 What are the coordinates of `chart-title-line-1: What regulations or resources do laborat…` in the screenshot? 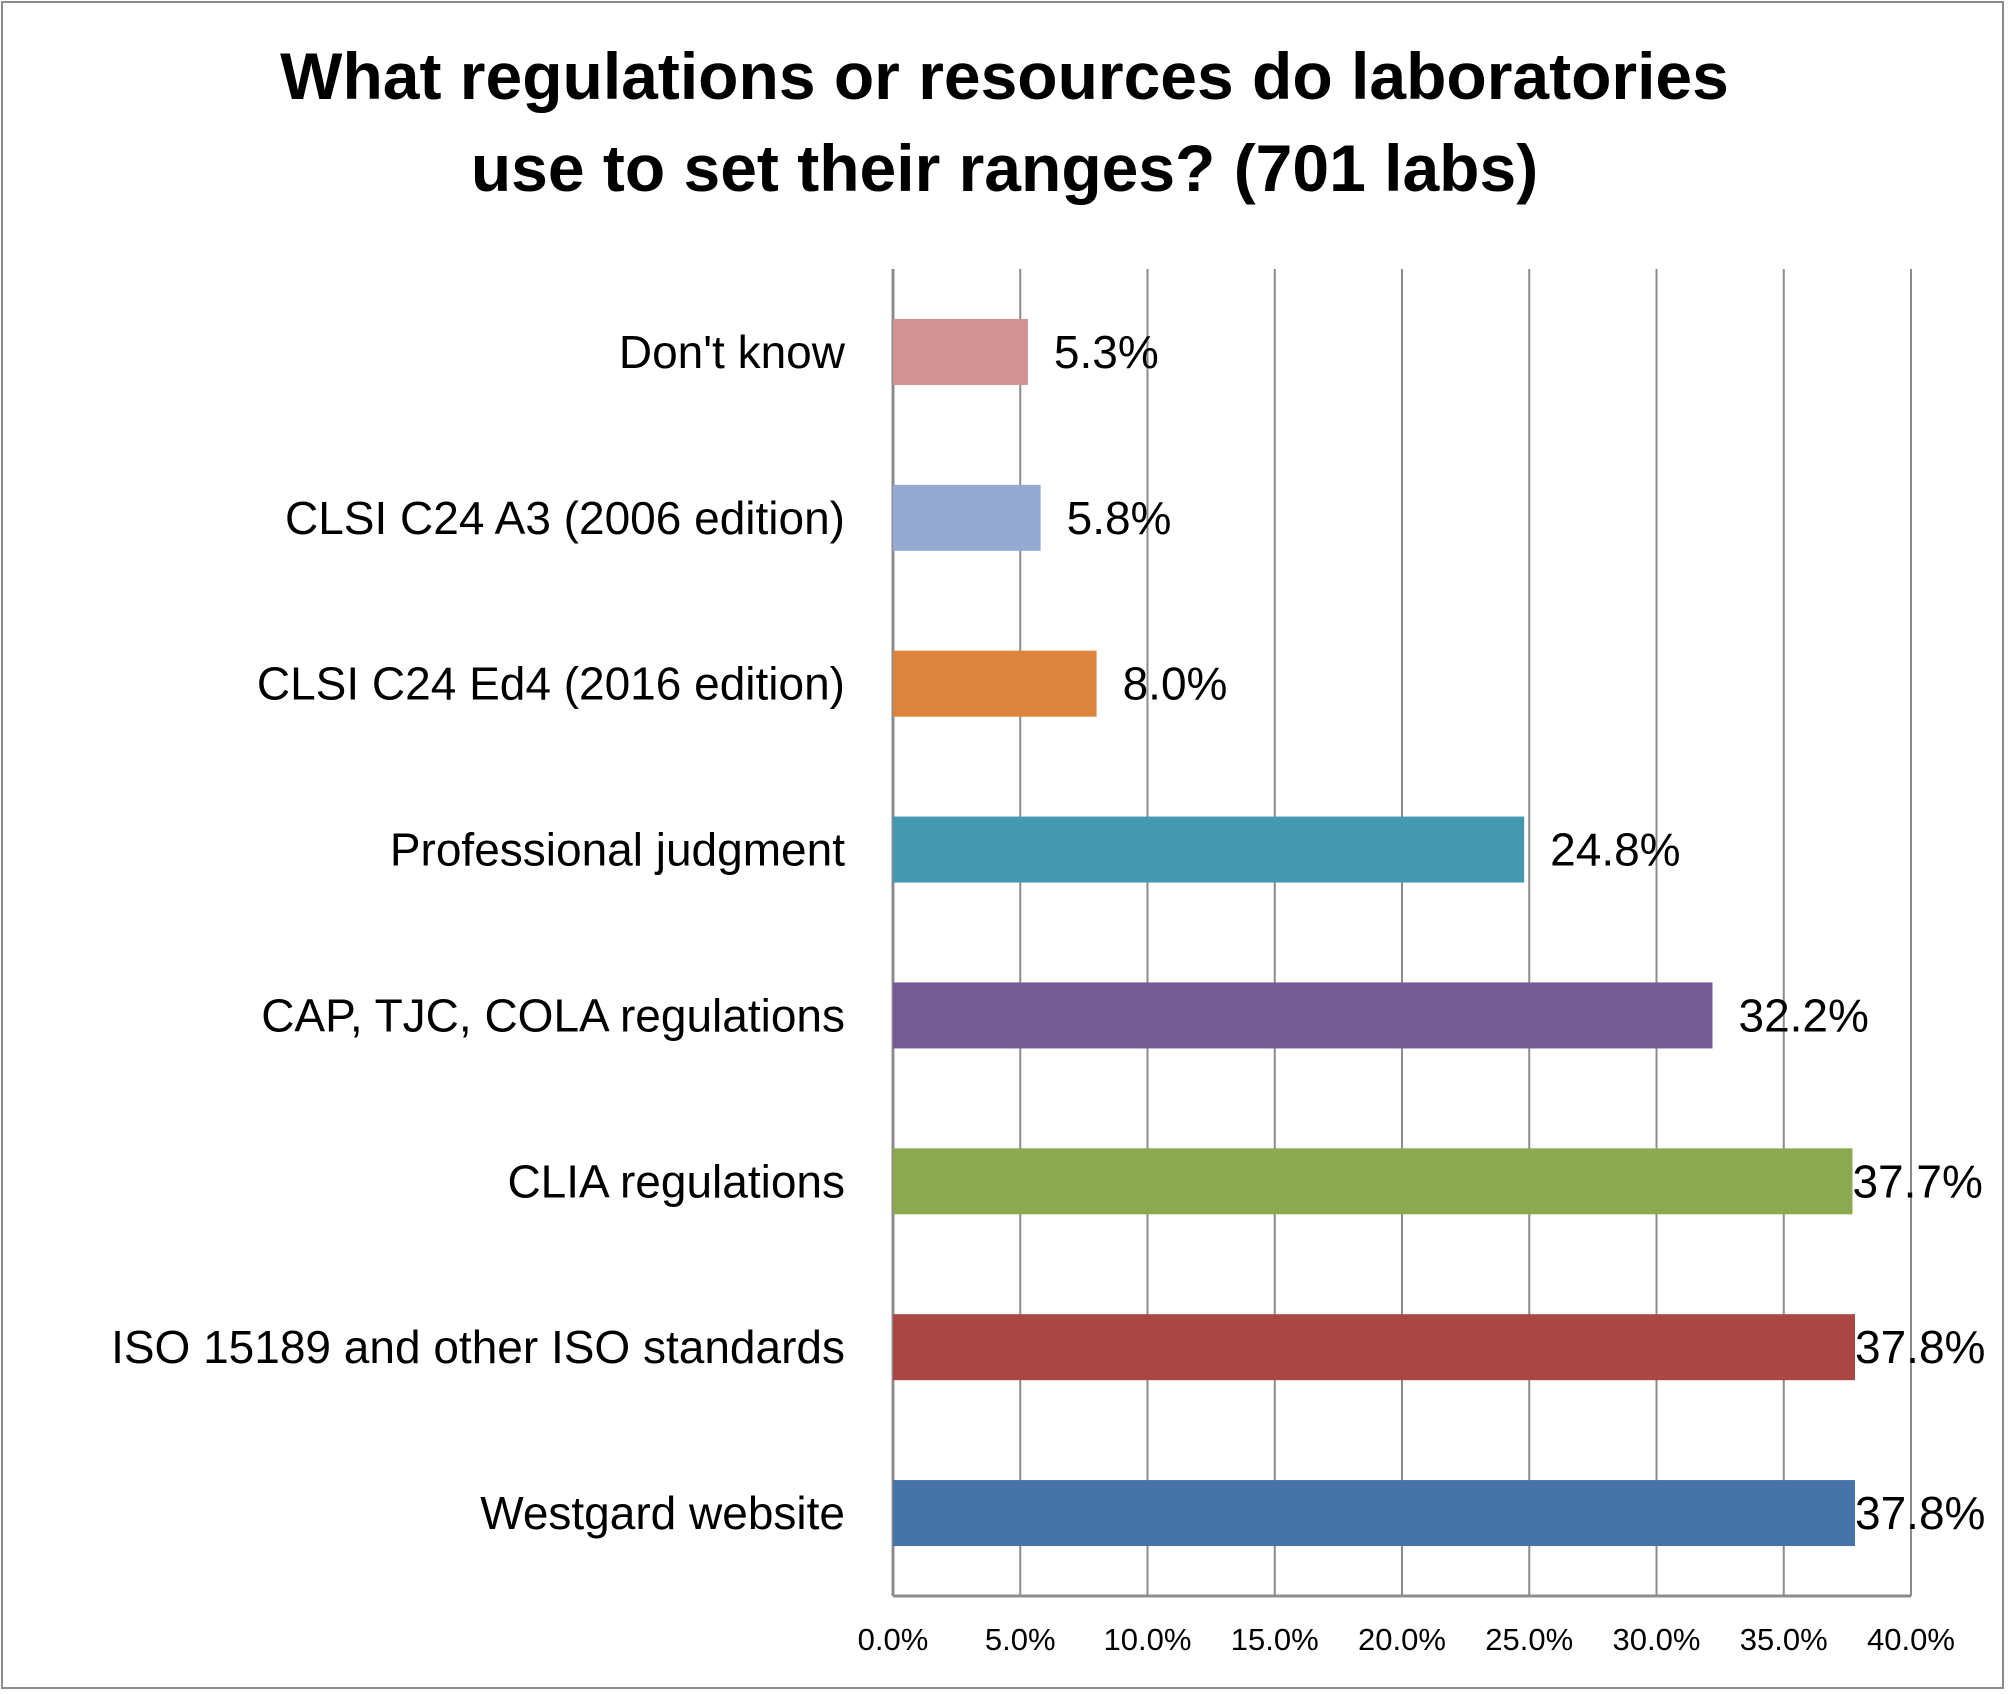 It's located at (1004, 76).